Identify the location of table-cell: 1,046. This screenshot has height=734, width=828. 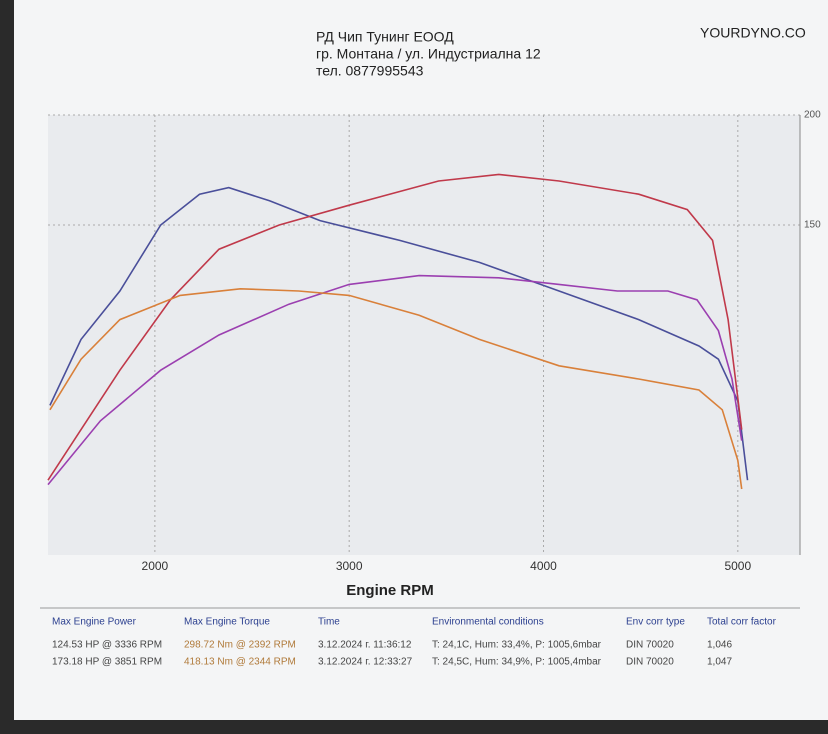
(719, 645).